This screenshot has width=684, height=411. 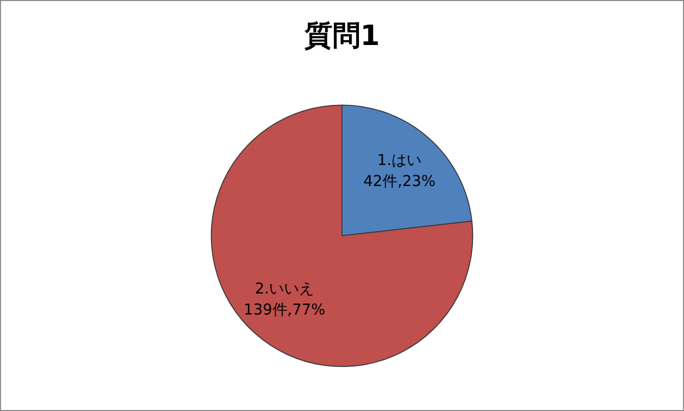 What do you see at coordinates (285, 309) in the screenshot?
I see `data-label: 139件,77%` at bounding box center [285, 309].